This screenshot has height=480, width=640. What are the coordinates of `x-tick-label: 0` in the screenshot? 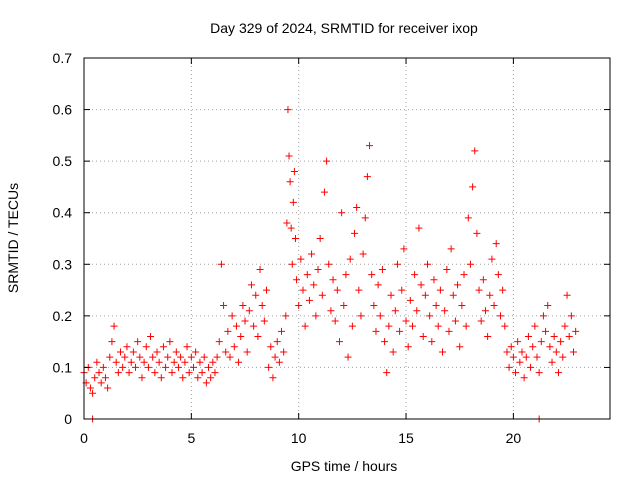 It's located at (84, 438).